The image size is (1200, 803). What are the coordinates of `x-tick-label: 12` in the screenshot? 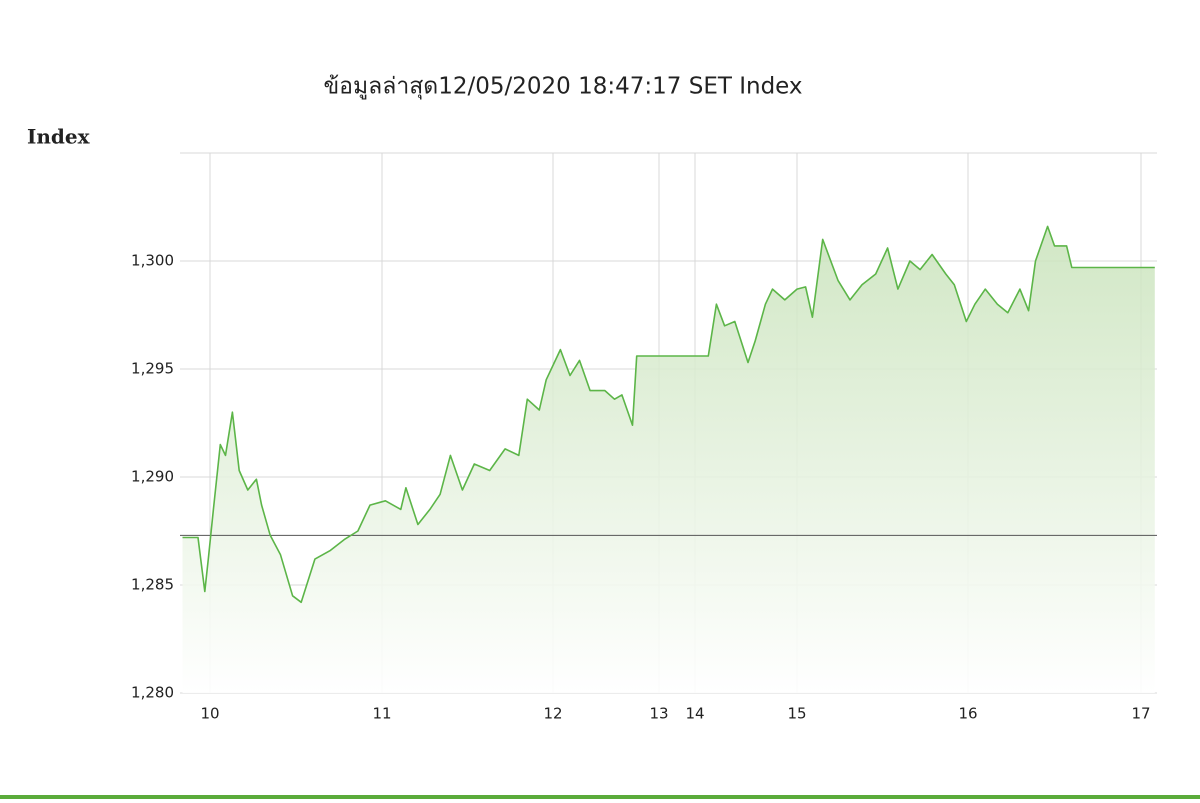 It's located at (552, 714).